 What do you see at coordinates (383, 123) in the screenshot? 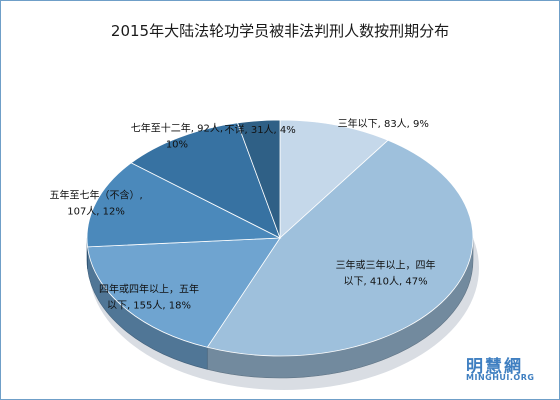
I see `data-label-0-line-0: 三年以下, 83人, 9%` at bounding box center [383, 123].